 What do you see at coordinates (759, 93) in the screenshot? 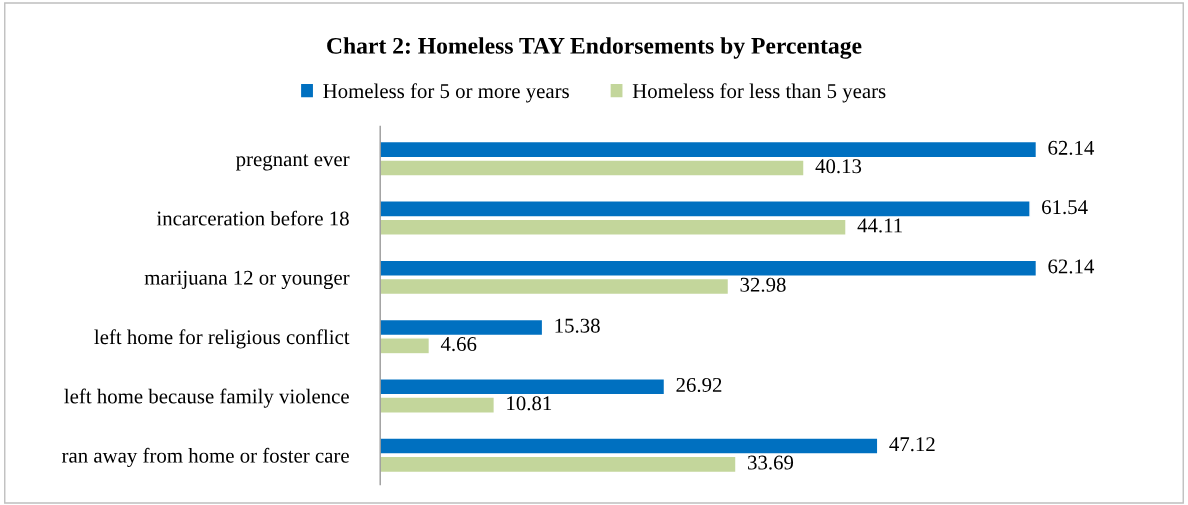
I see `legend-label: Homeless for less than 5 years` at bounding box center [759, 93].